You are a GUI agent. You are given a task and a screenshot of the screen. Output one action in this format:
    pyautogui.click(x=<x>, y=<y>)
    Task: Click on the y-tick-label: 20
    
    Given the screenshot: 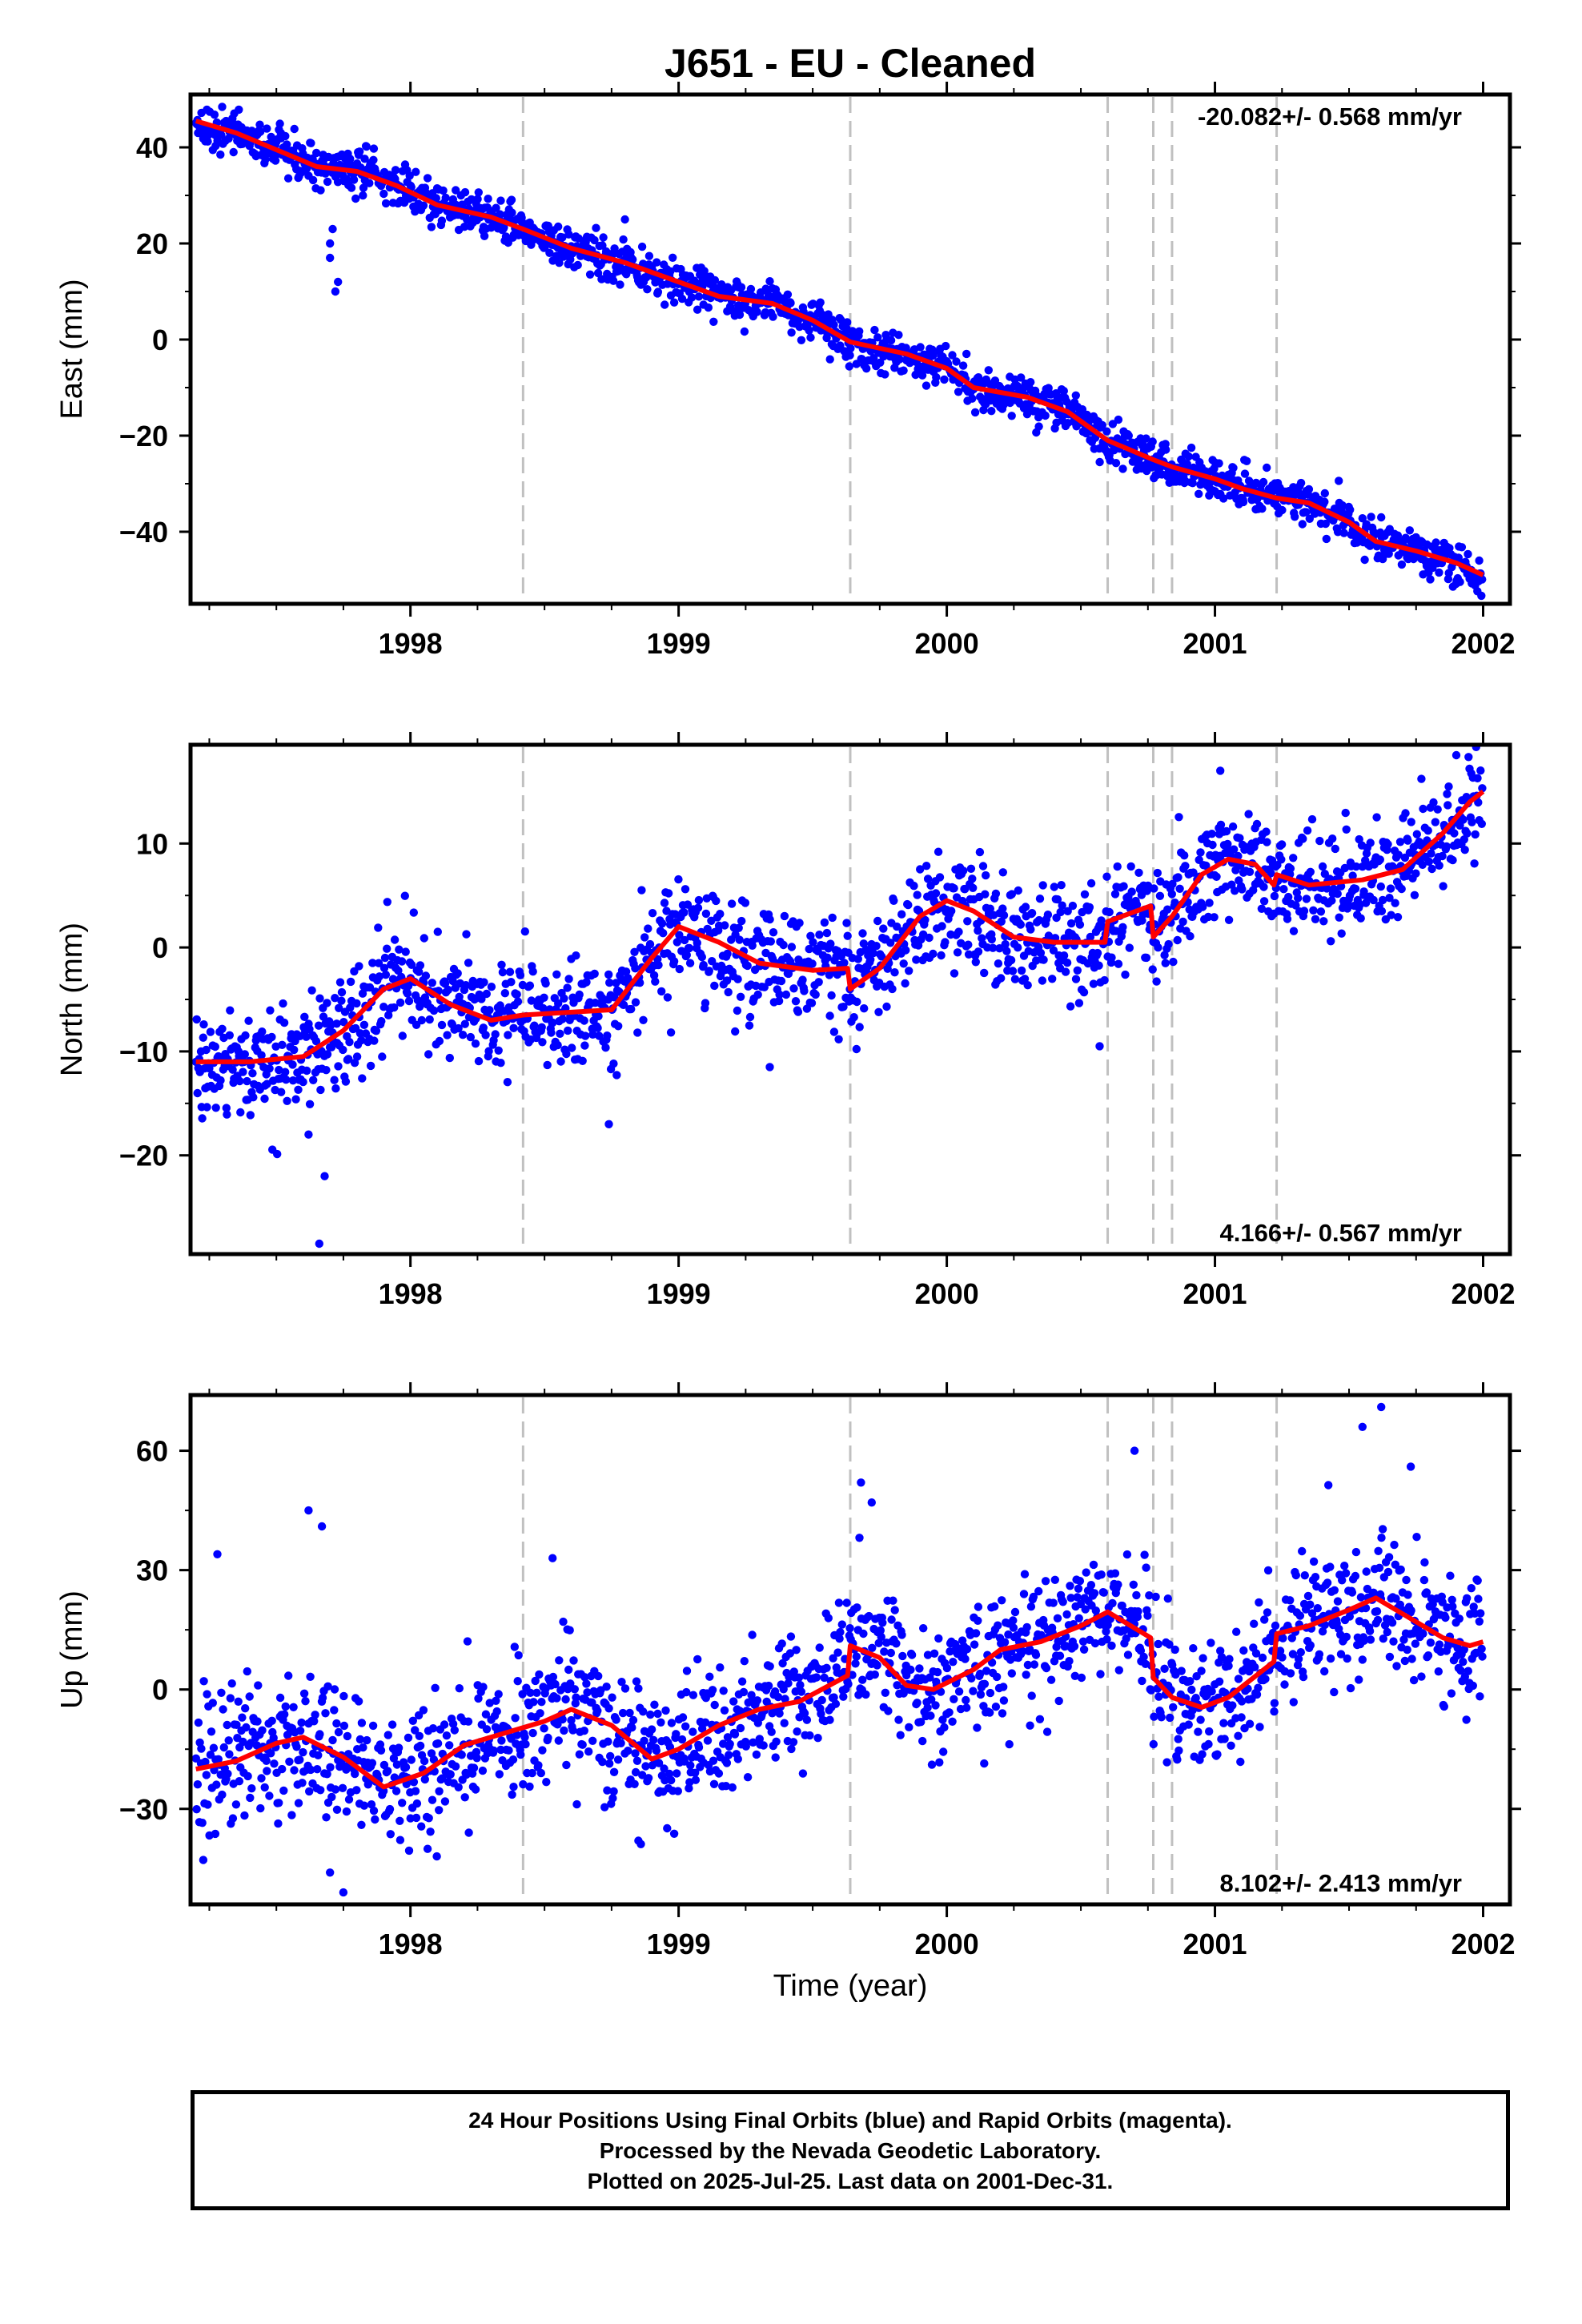 What is the action you would take?
    pyautogui.click(x=152, y=243)
    